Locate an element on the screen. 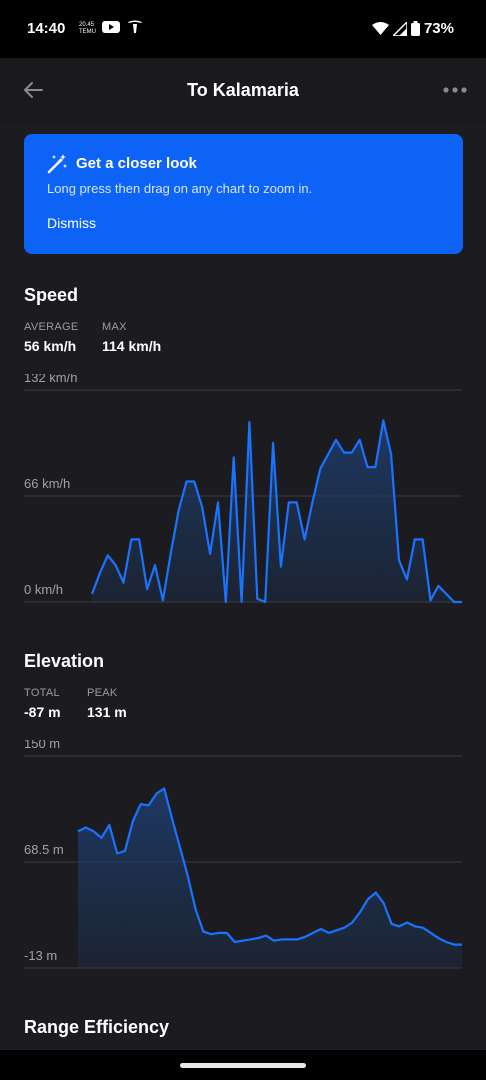  more-horizontal-icon is located at coordinates (455, 90).